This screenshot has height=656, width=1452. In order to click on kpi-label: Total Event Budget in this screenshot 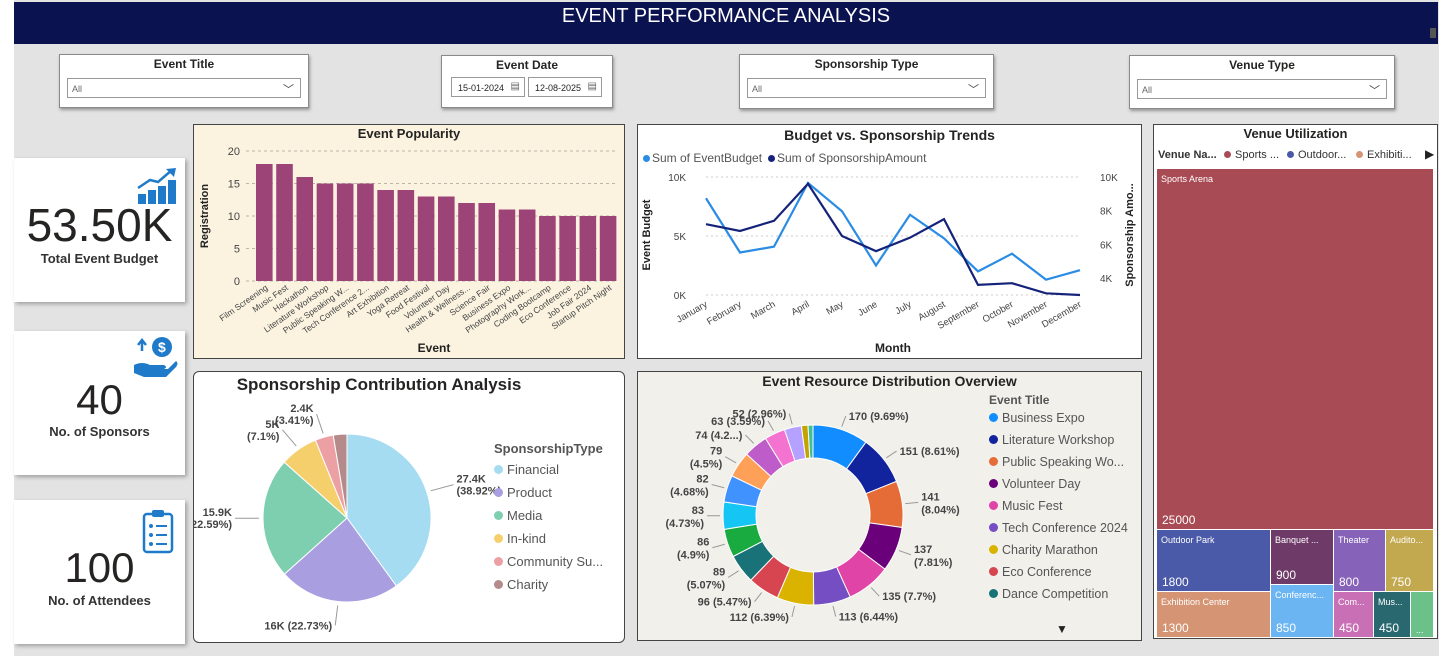, I will do `click(99, 258)`.